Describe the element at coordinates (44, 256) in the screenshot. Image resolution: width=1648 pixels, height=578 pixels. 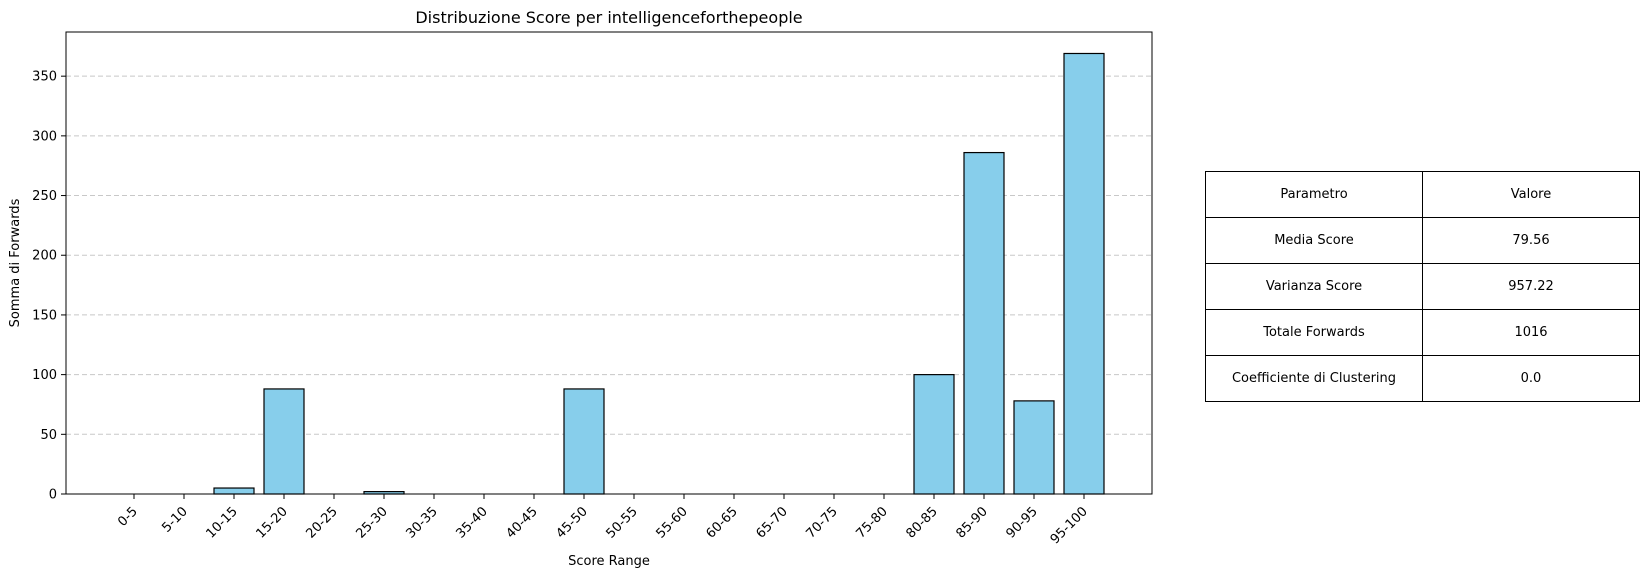
I see `y-tick-label: 200` at that location.